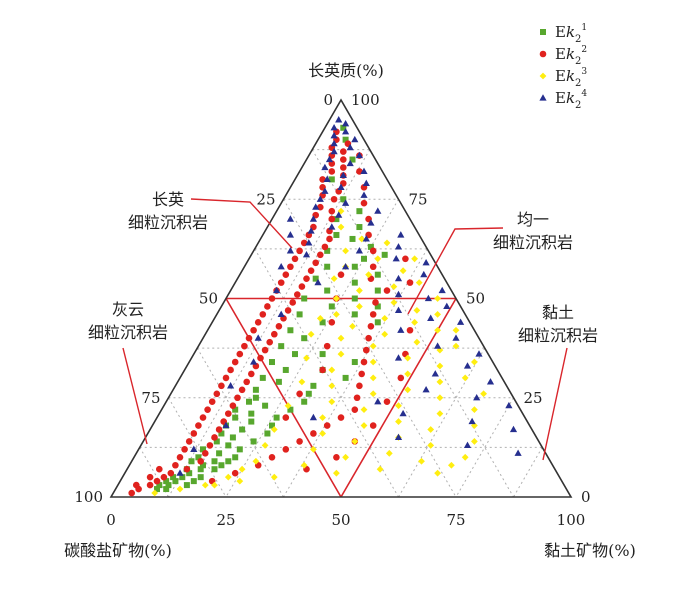  What do you see at coordinates (328, 100) in the screenshot?
I see `left-tick-0: 0` at bounding box center [328, 100].